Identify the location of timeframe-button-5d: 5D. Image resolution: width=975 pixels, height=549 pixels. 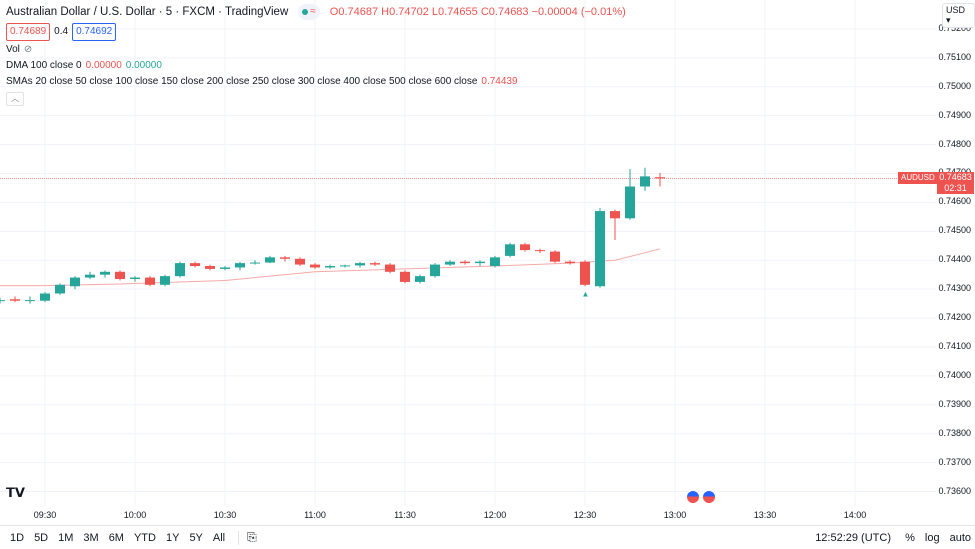
(41, 537).